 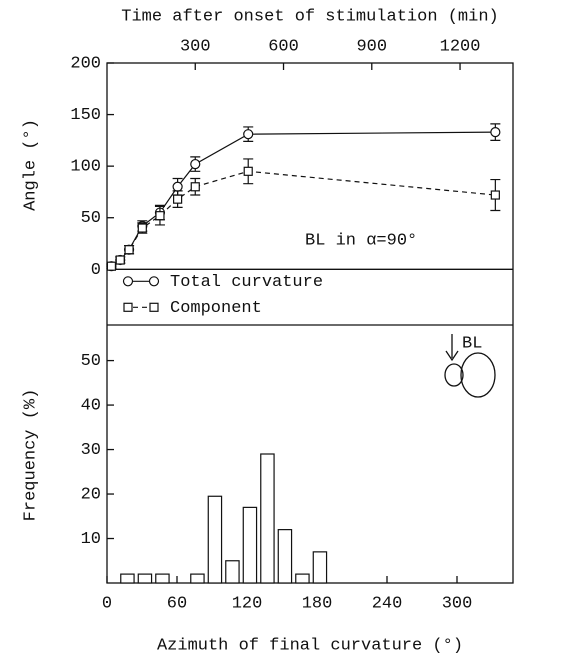 What do you see at coordinates (85, 63) in the screenshot?
I see `y-tick-label: 200` at bounding box center [85, 63].